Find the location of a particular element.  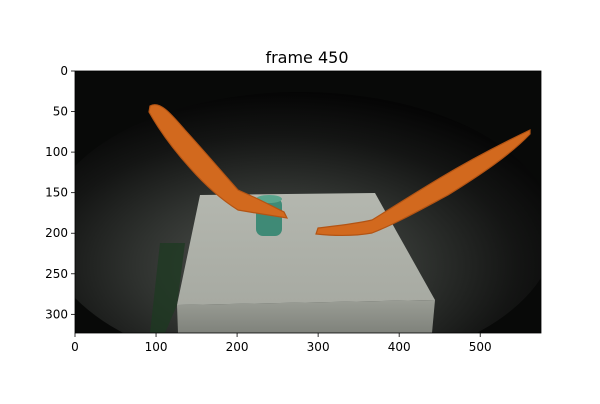

y-tick-label: 300 is located at coordinates (56, 314).